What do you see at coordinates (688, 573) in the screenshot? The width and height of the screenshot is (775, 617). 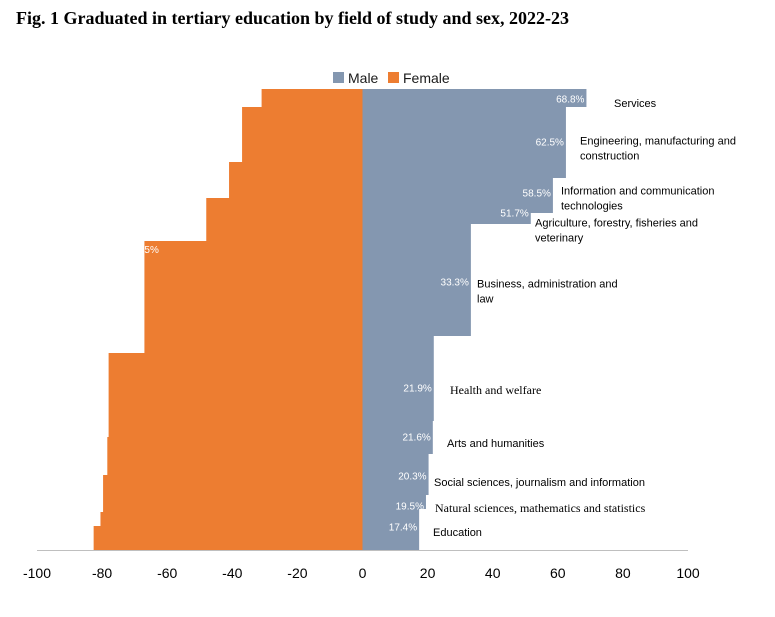 I see `x-tick-label: 100` at bounding box center [688, 573].